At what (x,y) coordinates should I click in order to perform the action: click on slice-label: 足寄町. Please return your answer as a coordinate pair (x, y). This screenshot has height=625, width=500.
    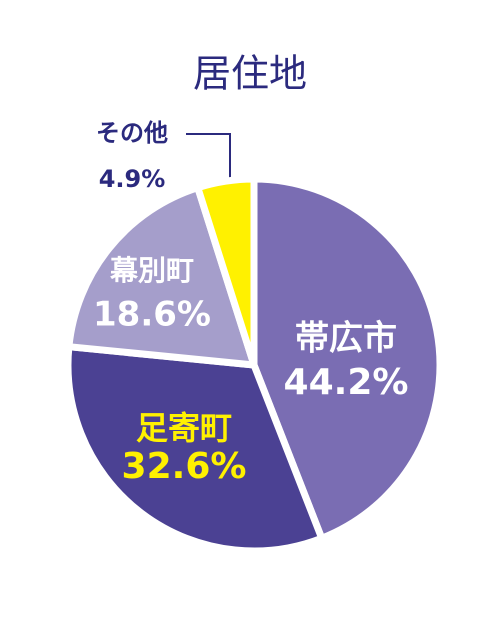
    Looking at the image, I should click on (184, 428).